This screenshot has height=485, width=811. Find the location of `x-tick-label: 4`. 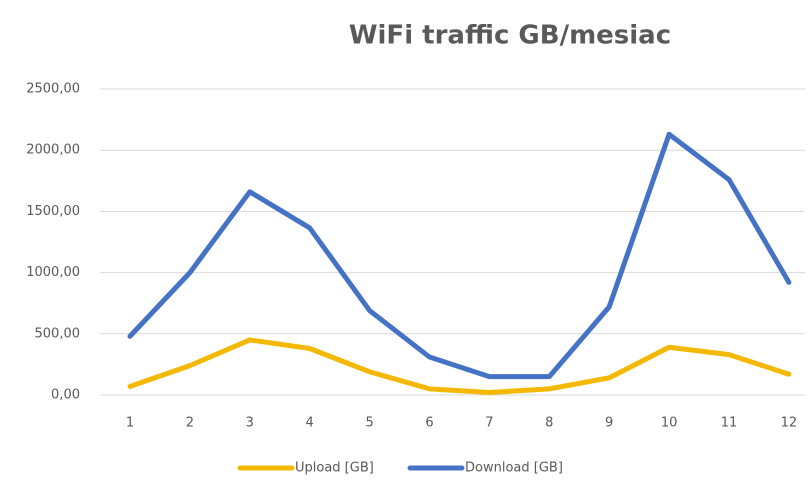

x-tick-label: 4 is located at coordinates (310, 423).